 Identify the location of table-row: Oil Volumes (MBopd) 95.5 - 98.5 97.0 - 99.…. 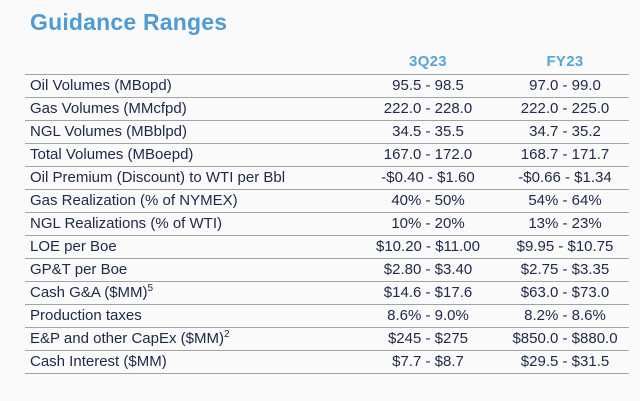
(327, 86).